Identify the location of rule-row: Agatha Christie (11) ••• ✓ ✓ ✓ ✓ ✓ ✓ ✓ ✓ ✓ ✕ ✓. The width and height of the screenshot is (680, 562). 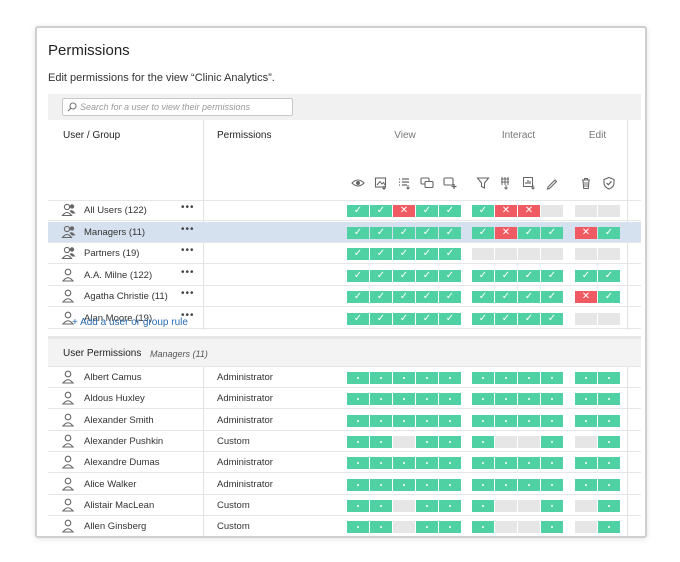
(344, 296).